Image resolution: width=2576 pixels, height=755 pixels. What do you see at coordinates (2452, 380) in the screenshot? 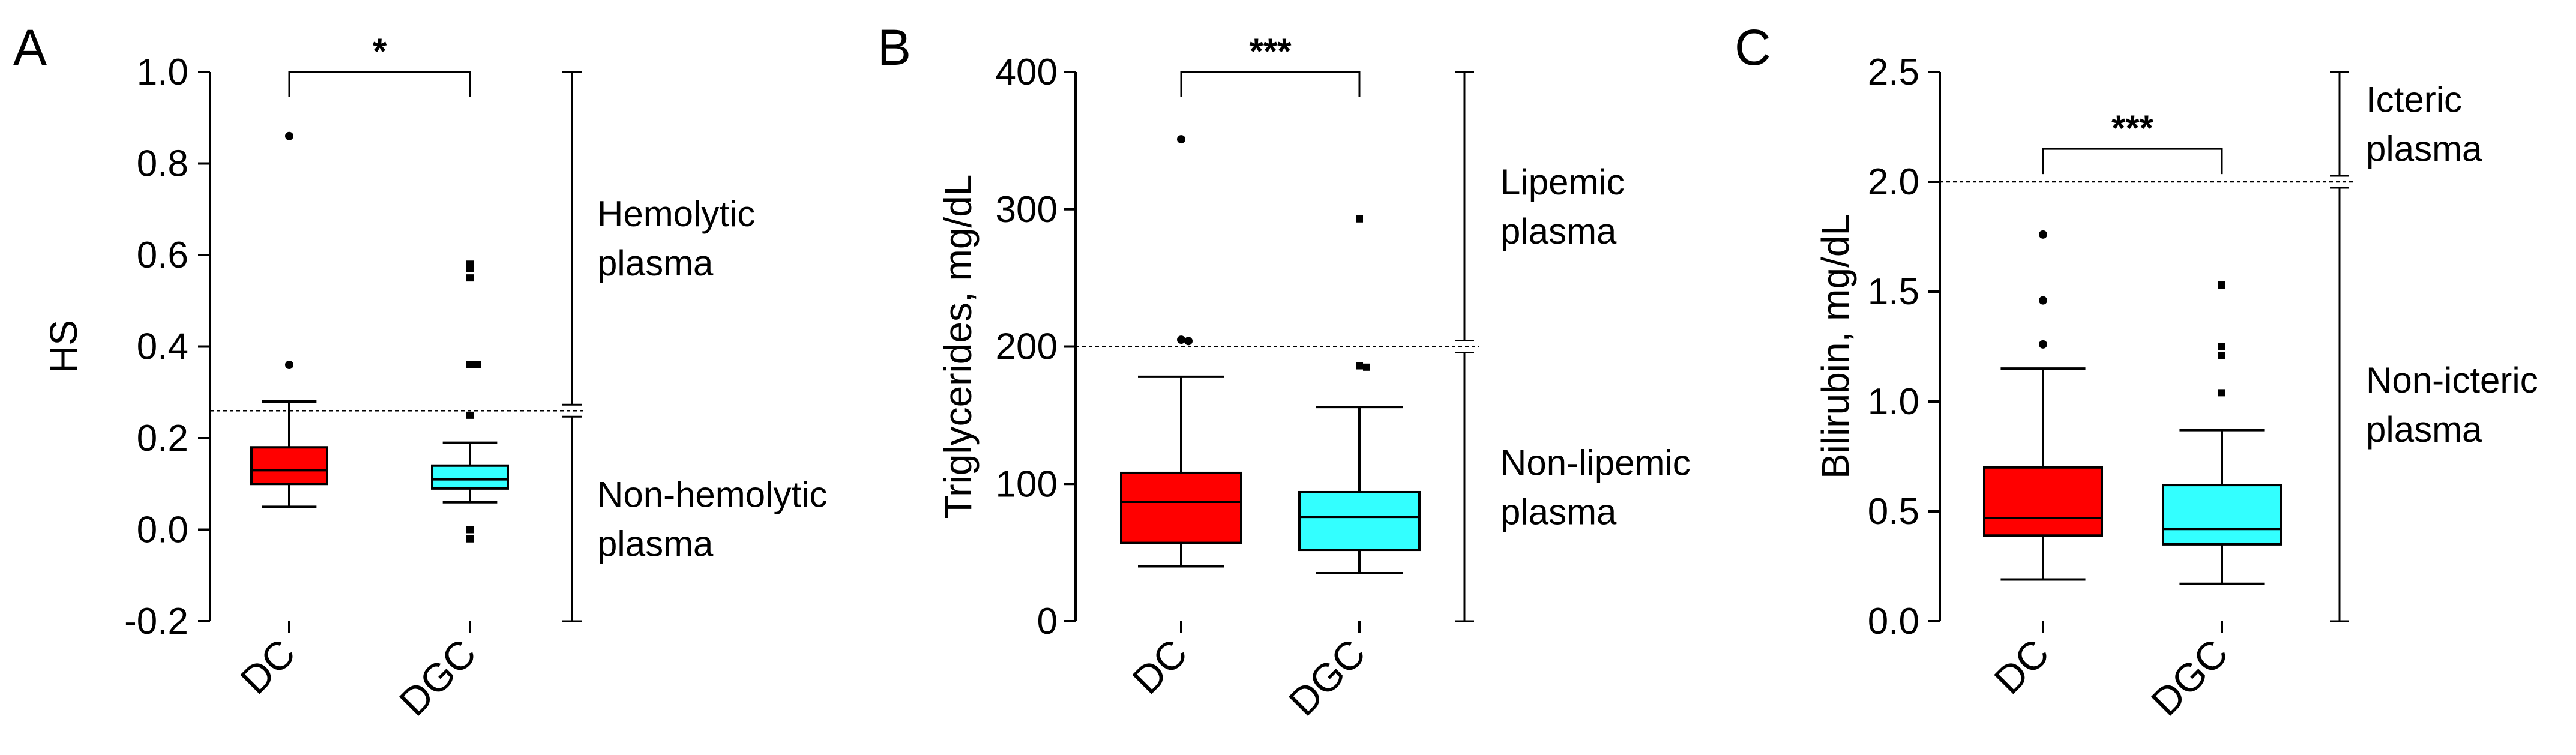
I see `region-label: Non-icteric` at bounding box center [2452, 380].